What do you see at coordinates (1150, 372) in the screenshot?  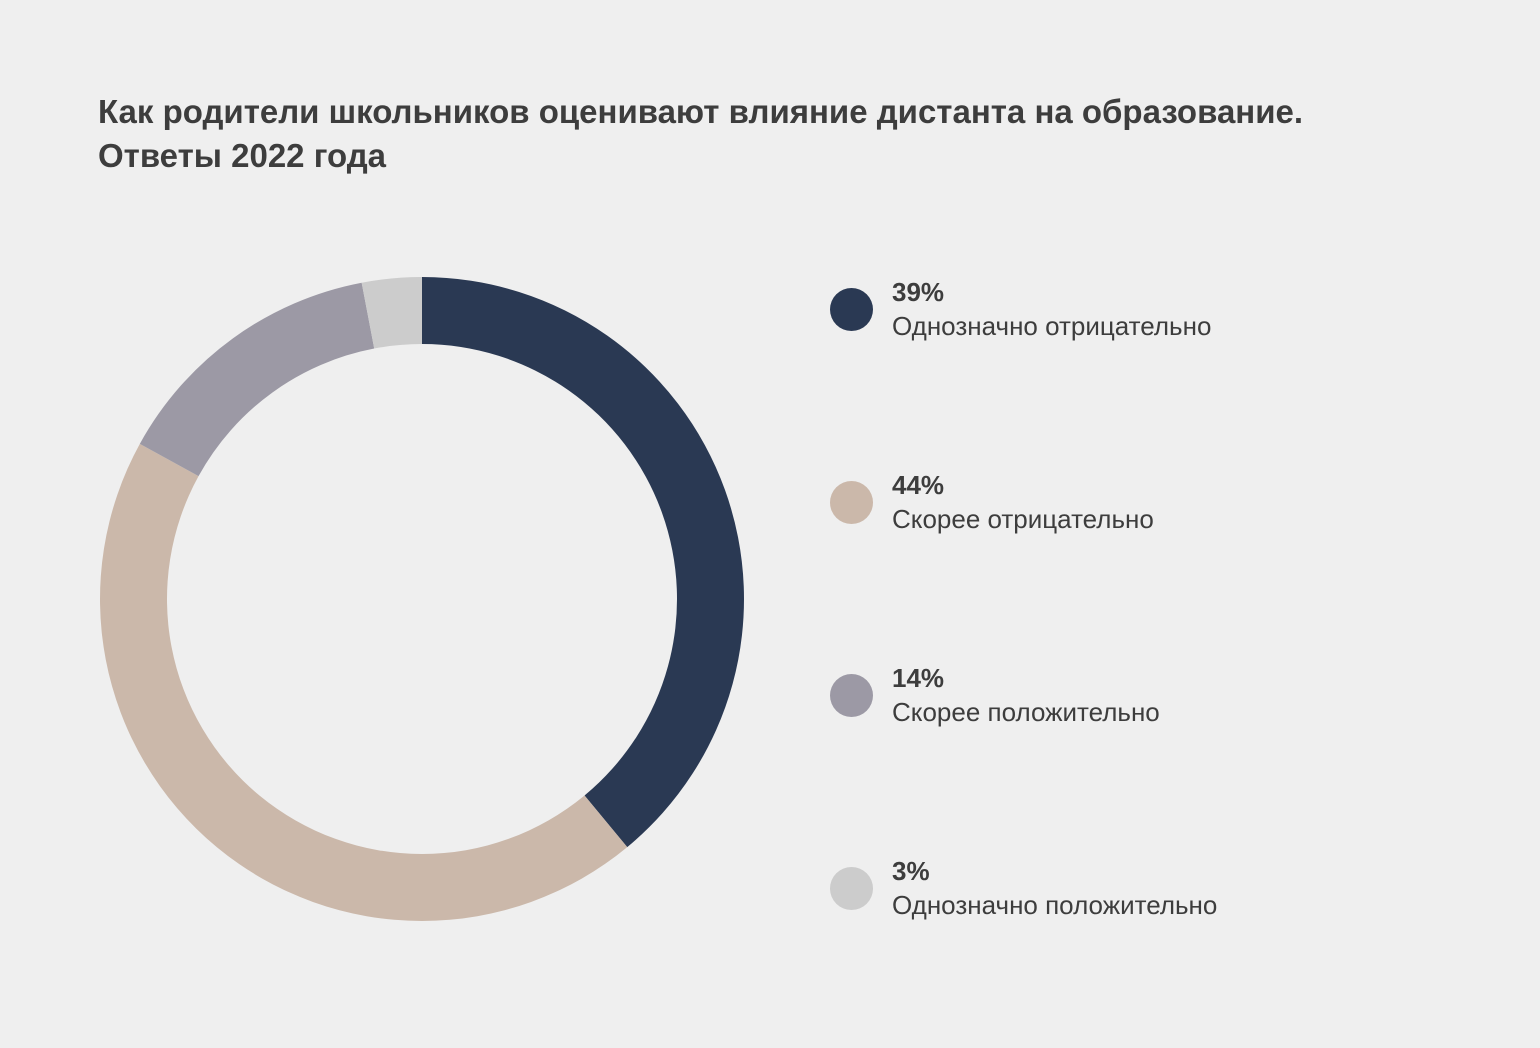 I see `legend-item-1: 39% Однозначно отрицательно` at bounding box center [1150, 372].